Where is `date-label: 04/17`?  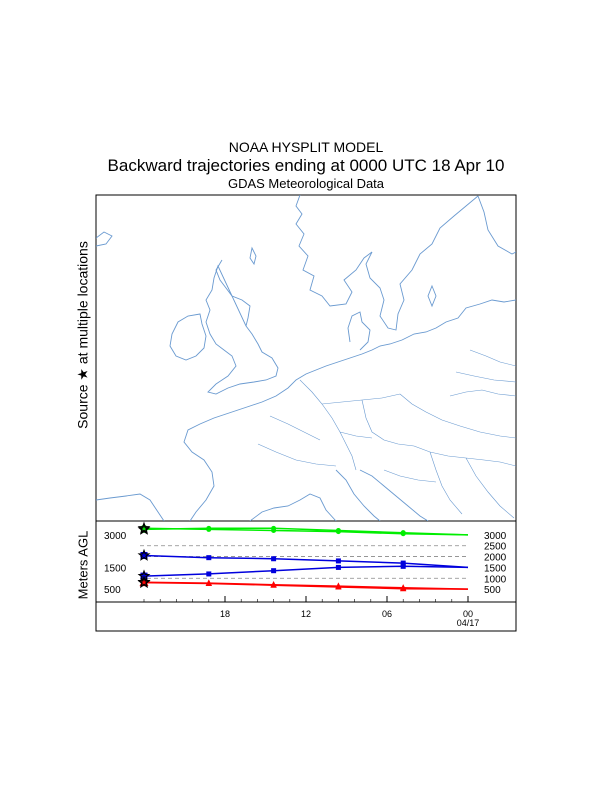 date-label: 04/17 is located at coordinates (468, 623).